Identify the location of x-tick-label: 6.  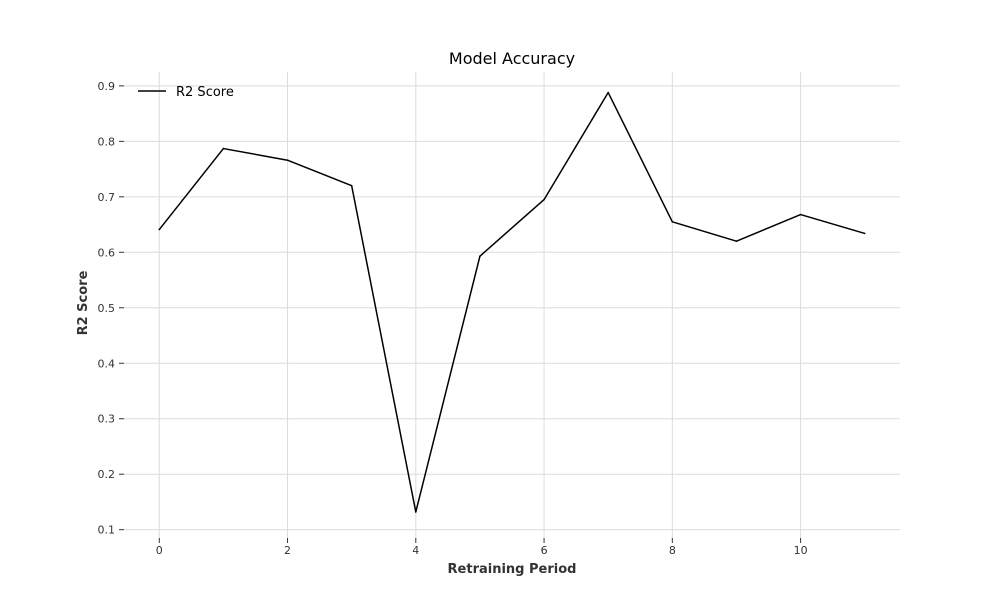
(544, 550).